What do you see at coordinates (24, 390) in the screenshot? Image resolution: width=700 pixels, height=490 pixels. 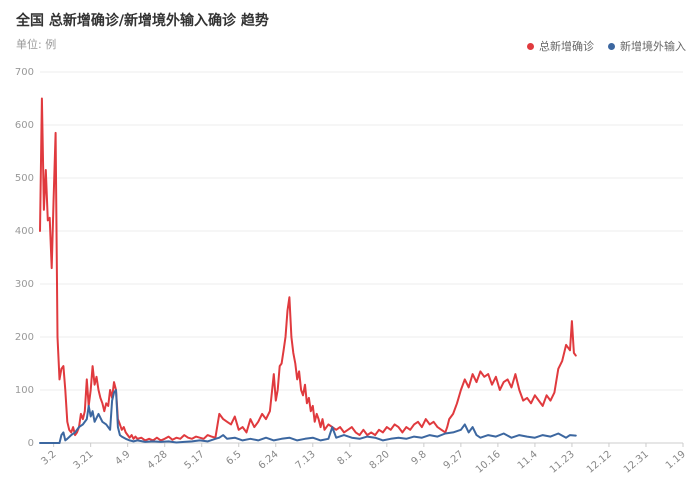 I see `y-tick-label: 100` at bounding box center [24, 390].